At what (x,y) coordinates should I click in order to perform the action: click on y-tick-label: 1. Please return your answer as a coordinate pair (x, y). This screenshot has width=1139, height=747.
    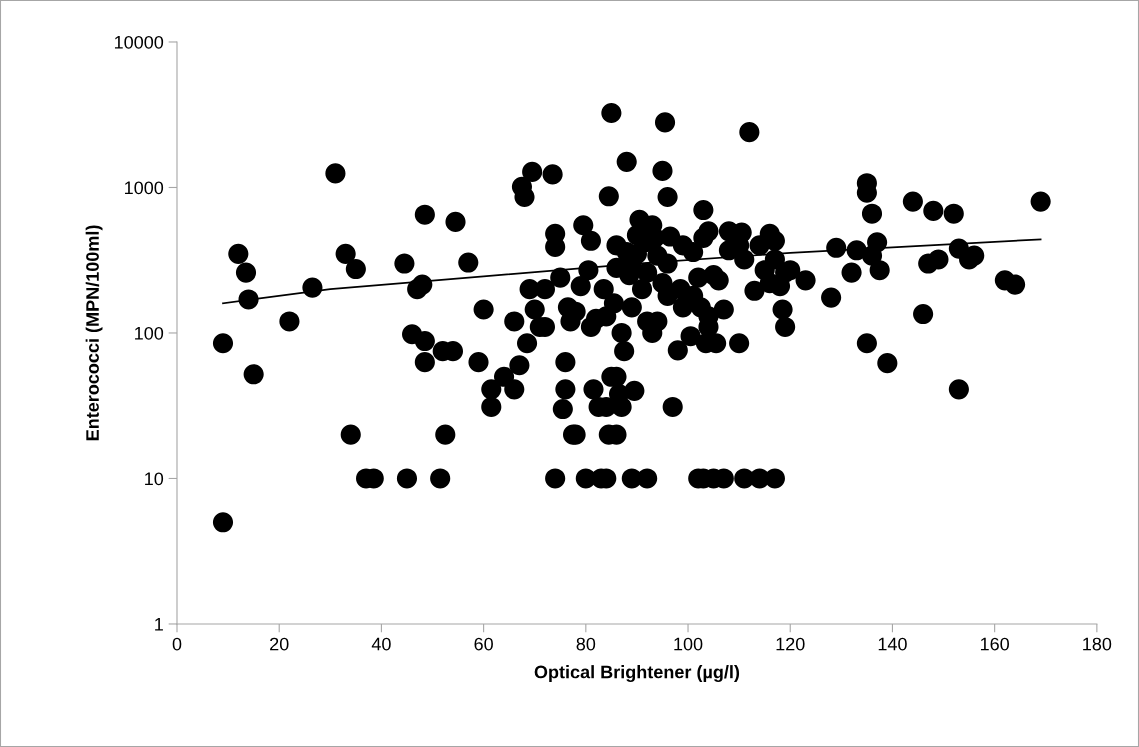
    Looking at the image, I should click on (159, 624).